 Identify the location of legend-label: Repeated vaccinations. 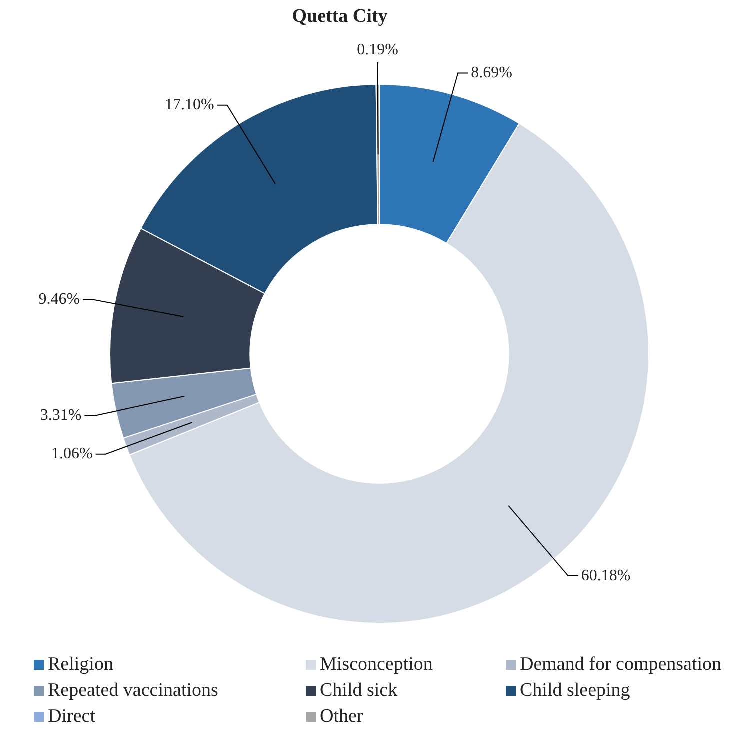
(133, 691).